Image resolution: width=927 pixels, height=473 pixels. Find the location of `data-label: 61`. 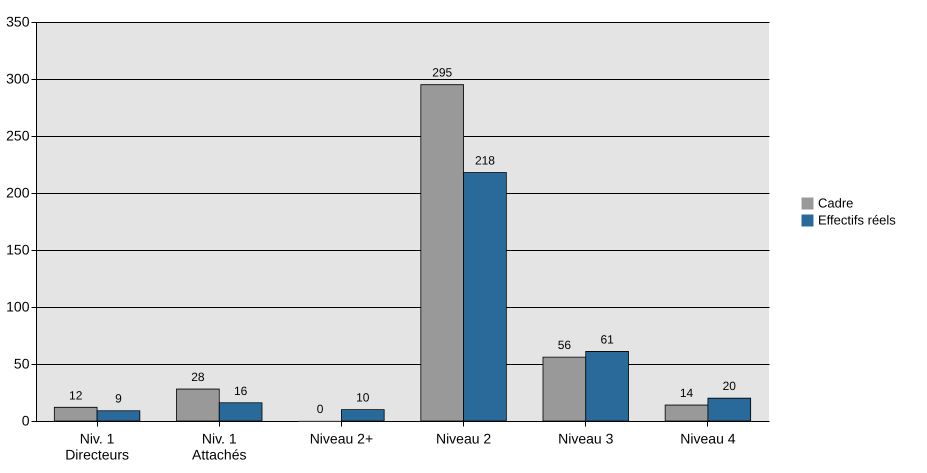

data-label: 61 is located at coordinates (607, 339).